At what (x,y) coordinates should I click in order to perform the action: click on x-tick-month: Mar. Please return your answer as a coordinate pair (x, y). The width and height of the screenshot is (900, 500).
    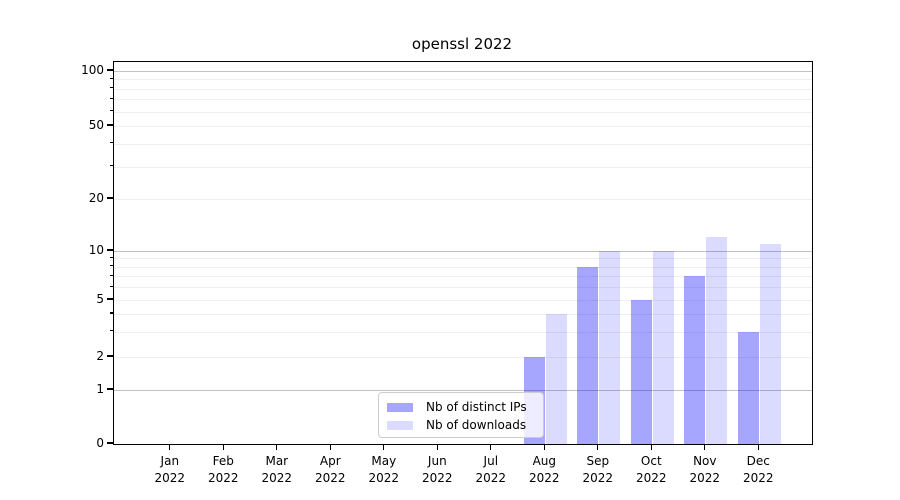
    Looking at the image, I should click on (277, 461).